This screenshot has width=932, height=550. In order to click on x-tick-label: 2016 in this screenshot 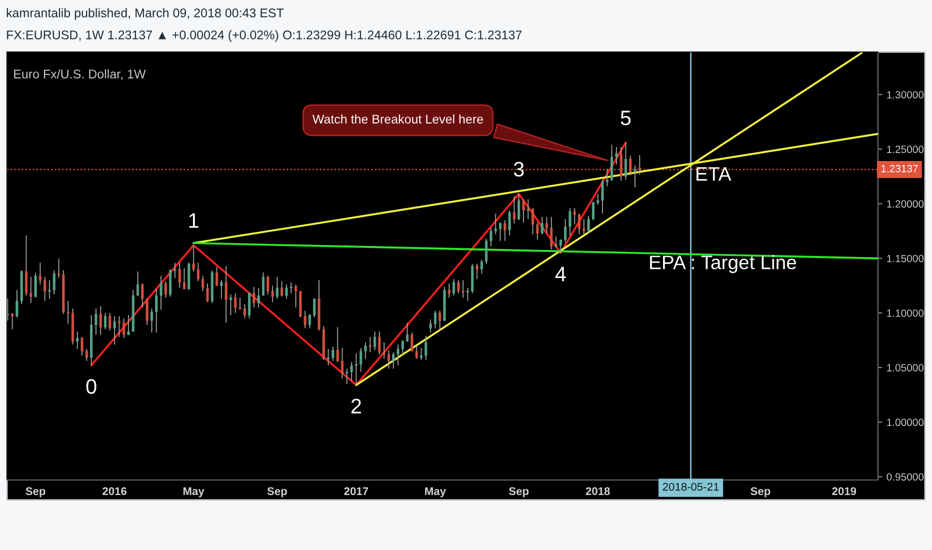, I will do `click(114, 491)`.